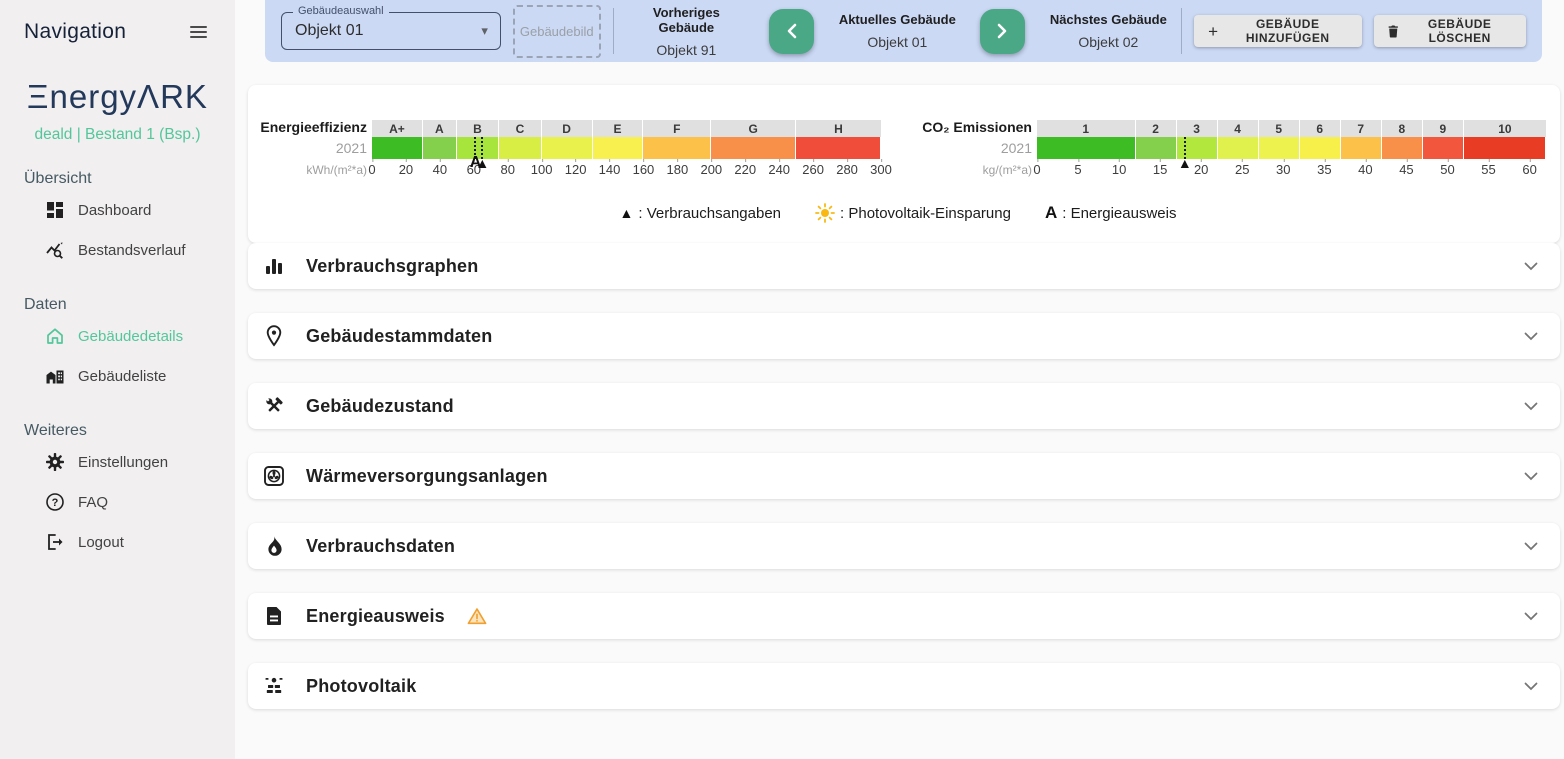  I want to click on energieausweis-marker-line, so click(475, 148).